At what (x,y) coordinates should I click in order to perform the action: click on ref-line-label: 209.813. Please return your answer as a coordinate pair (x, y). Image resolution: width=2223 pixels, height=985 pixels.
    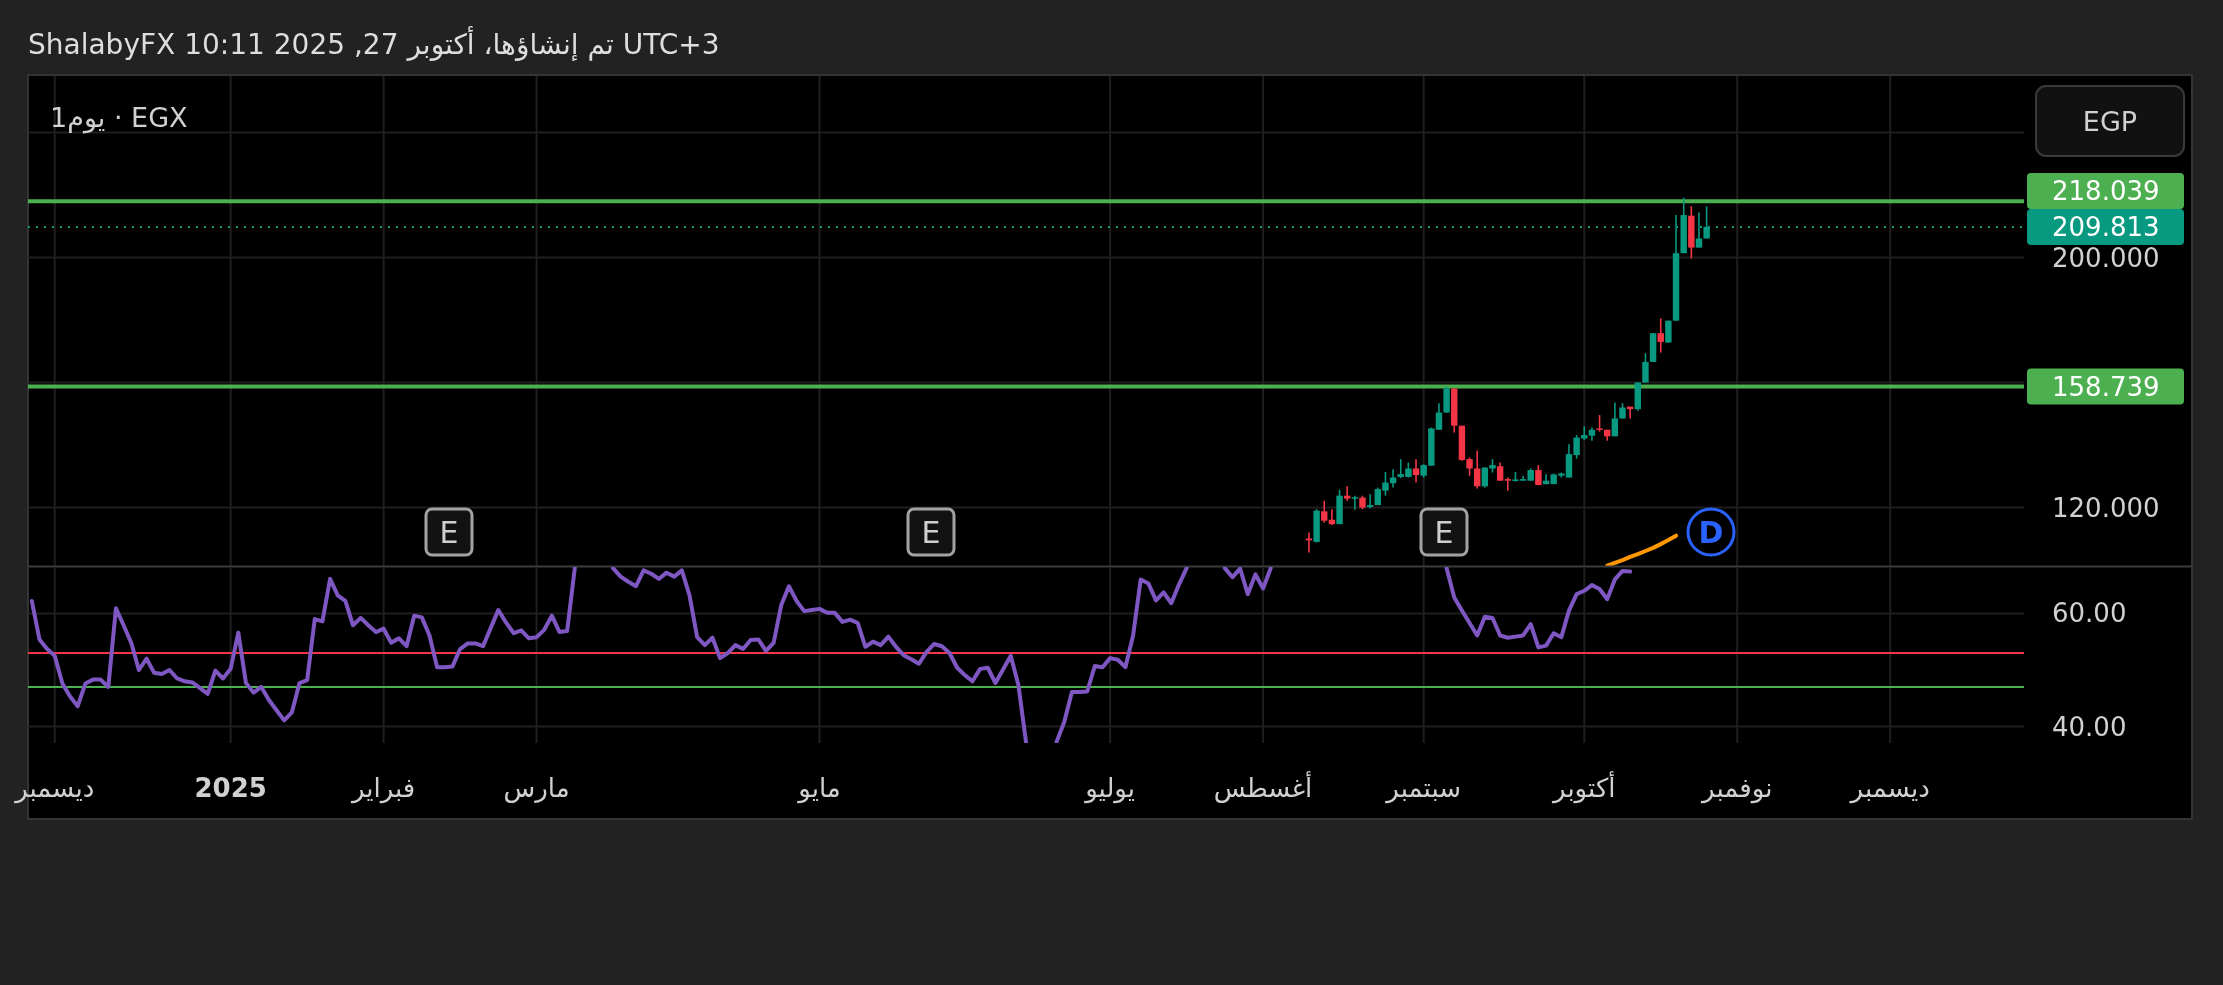
    Looking at the image, I should click on (2106, 227).